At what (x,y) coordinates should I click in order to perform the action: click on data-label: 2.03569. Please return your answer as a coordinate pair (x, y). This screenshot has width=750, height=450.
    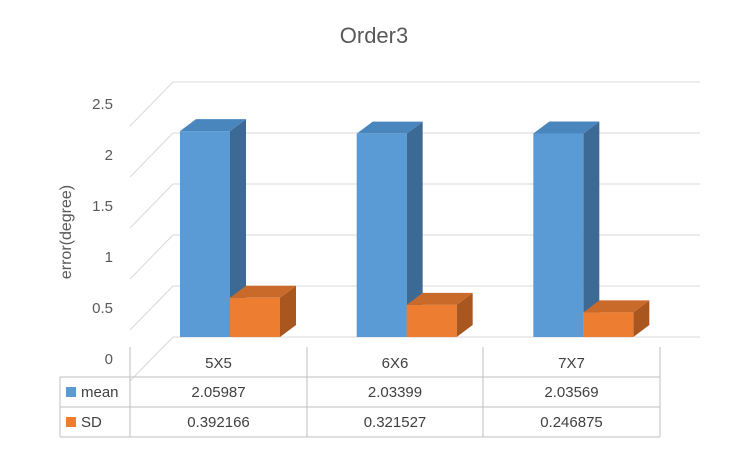
    Looking at the image, I should click on (571, 392).